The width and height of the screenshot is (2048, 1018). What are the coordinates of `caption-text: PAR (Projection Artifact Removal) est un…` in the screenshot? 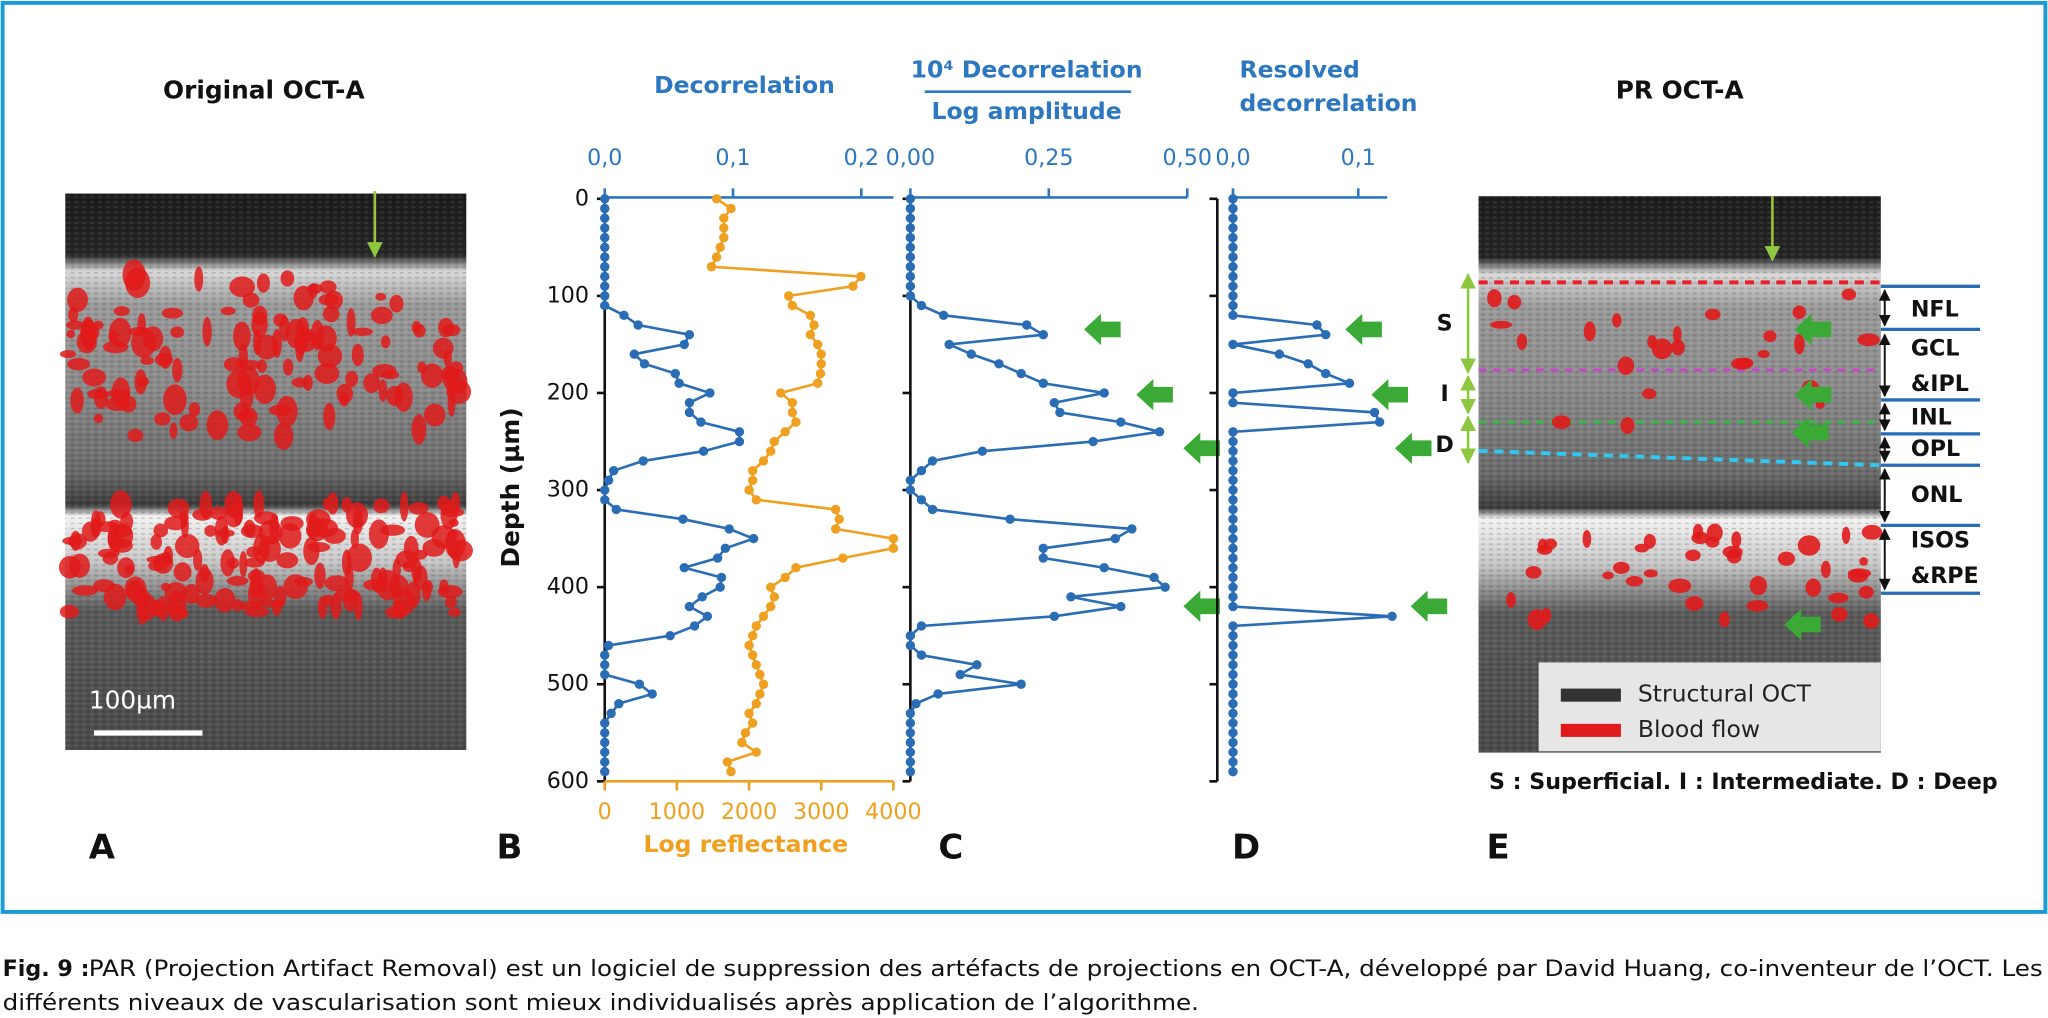 It's located at (1066, 969).